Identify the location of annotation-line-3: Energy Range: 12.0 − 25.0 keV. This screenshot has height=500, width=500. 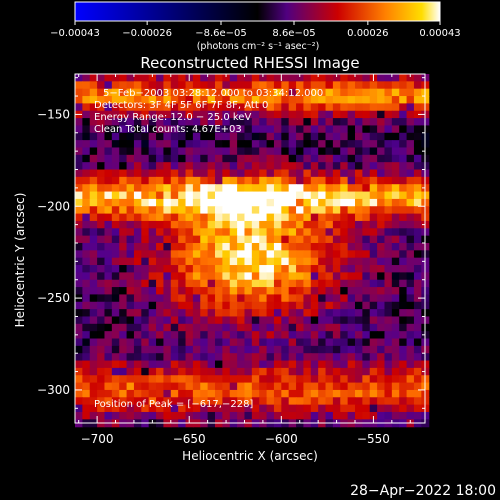
(172, 117).